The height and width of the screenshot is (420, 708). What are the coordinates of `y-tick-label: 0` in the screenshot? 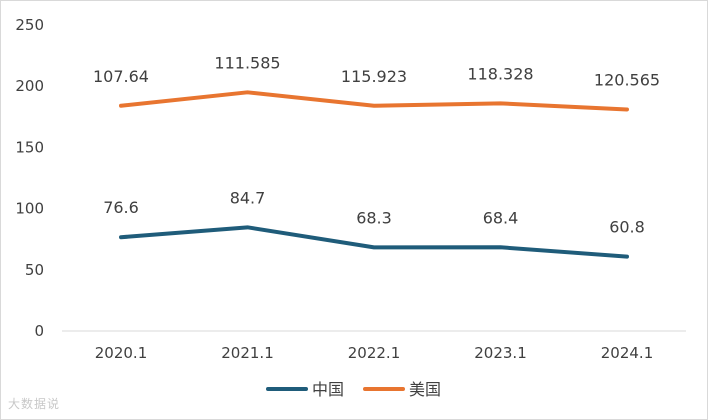 It's located at (39, 331).